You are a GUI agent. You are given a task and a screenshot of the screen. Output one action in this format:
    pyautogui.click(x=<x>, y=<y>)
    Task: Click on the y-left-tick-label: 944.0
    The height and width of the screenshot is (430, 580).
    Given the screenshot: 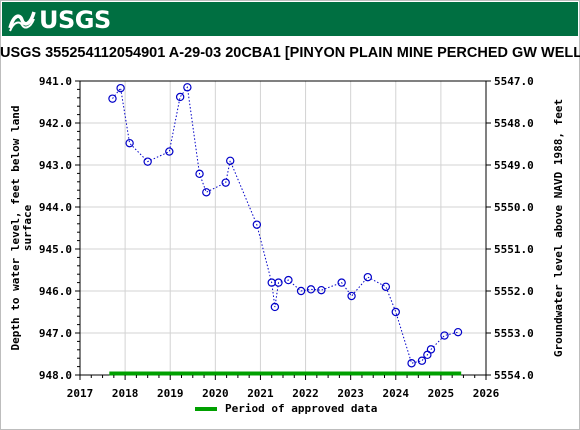 What is the action you would take?
    pyautogui.click(x=55, y=207)
    